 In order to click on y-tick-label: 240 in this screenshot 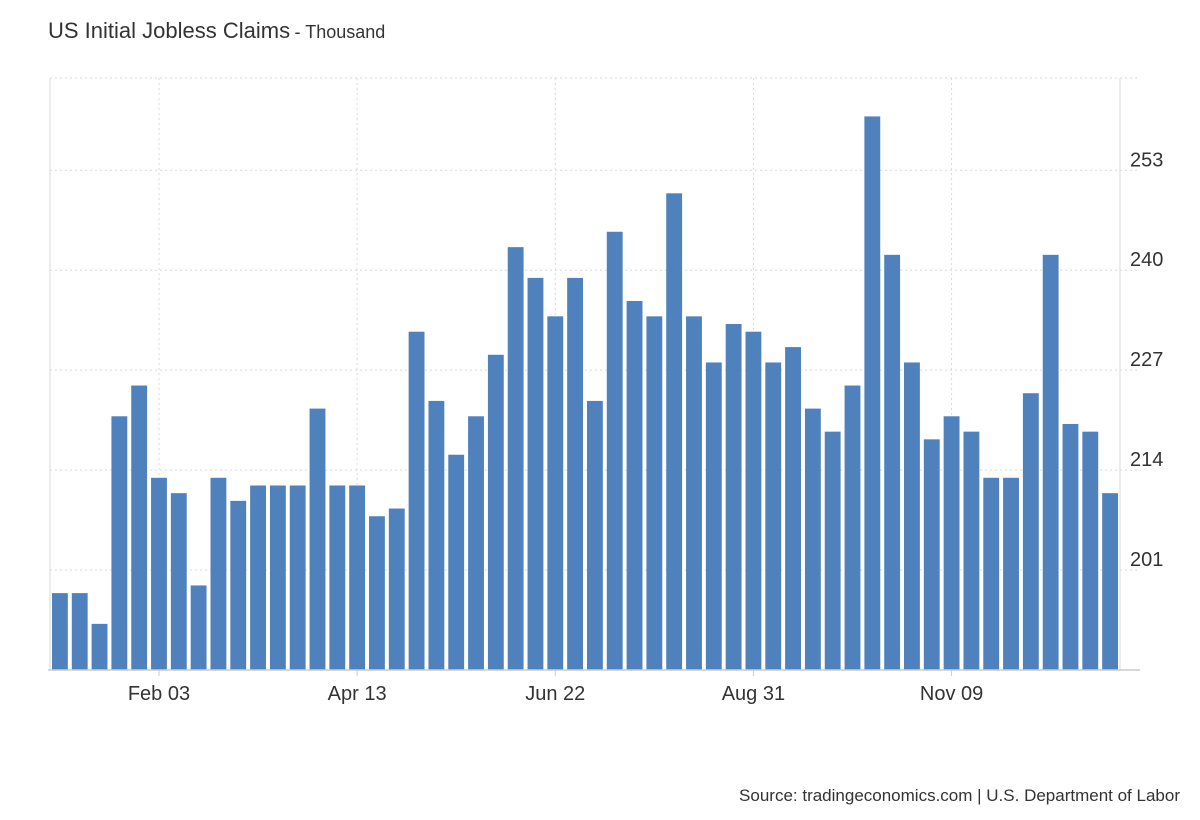, I will do `click(1146, 260)`.